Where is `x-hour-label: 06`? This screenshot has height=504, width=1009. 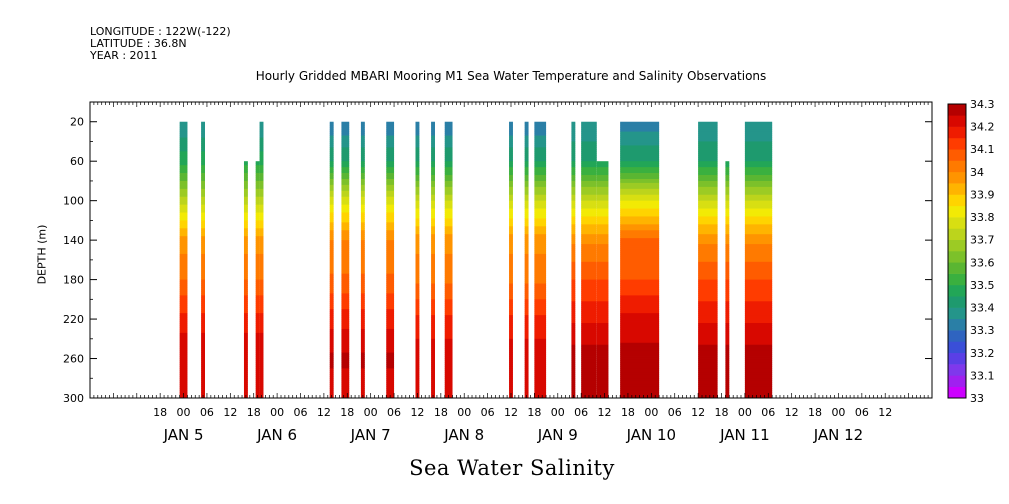 x-hour-label: 06 is located at coordinates (301, 412).